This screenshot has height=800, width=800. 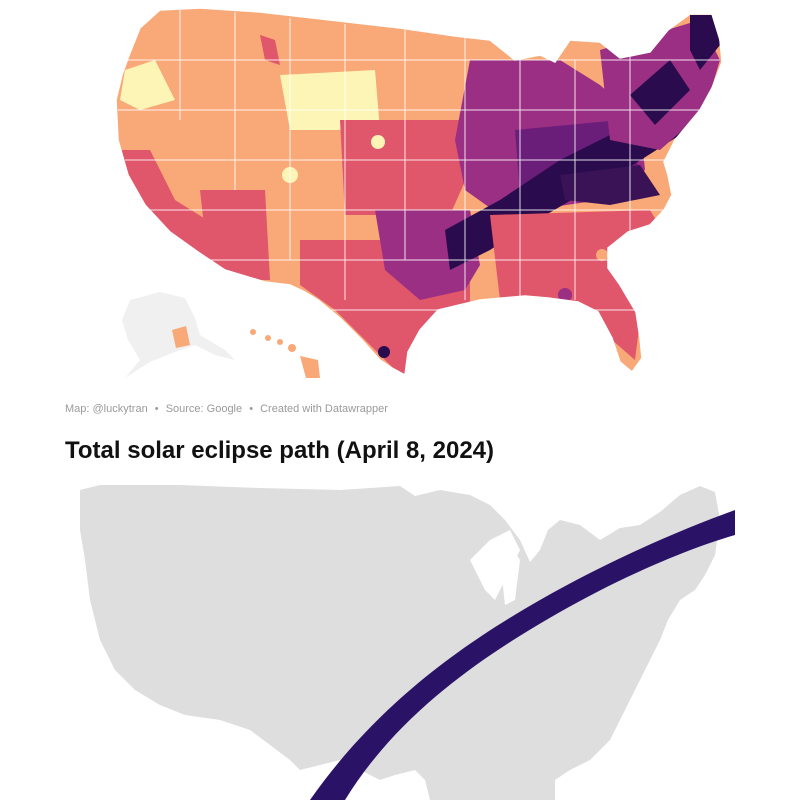 I want to click on alaska-highlight, so click(x=181, y=337).